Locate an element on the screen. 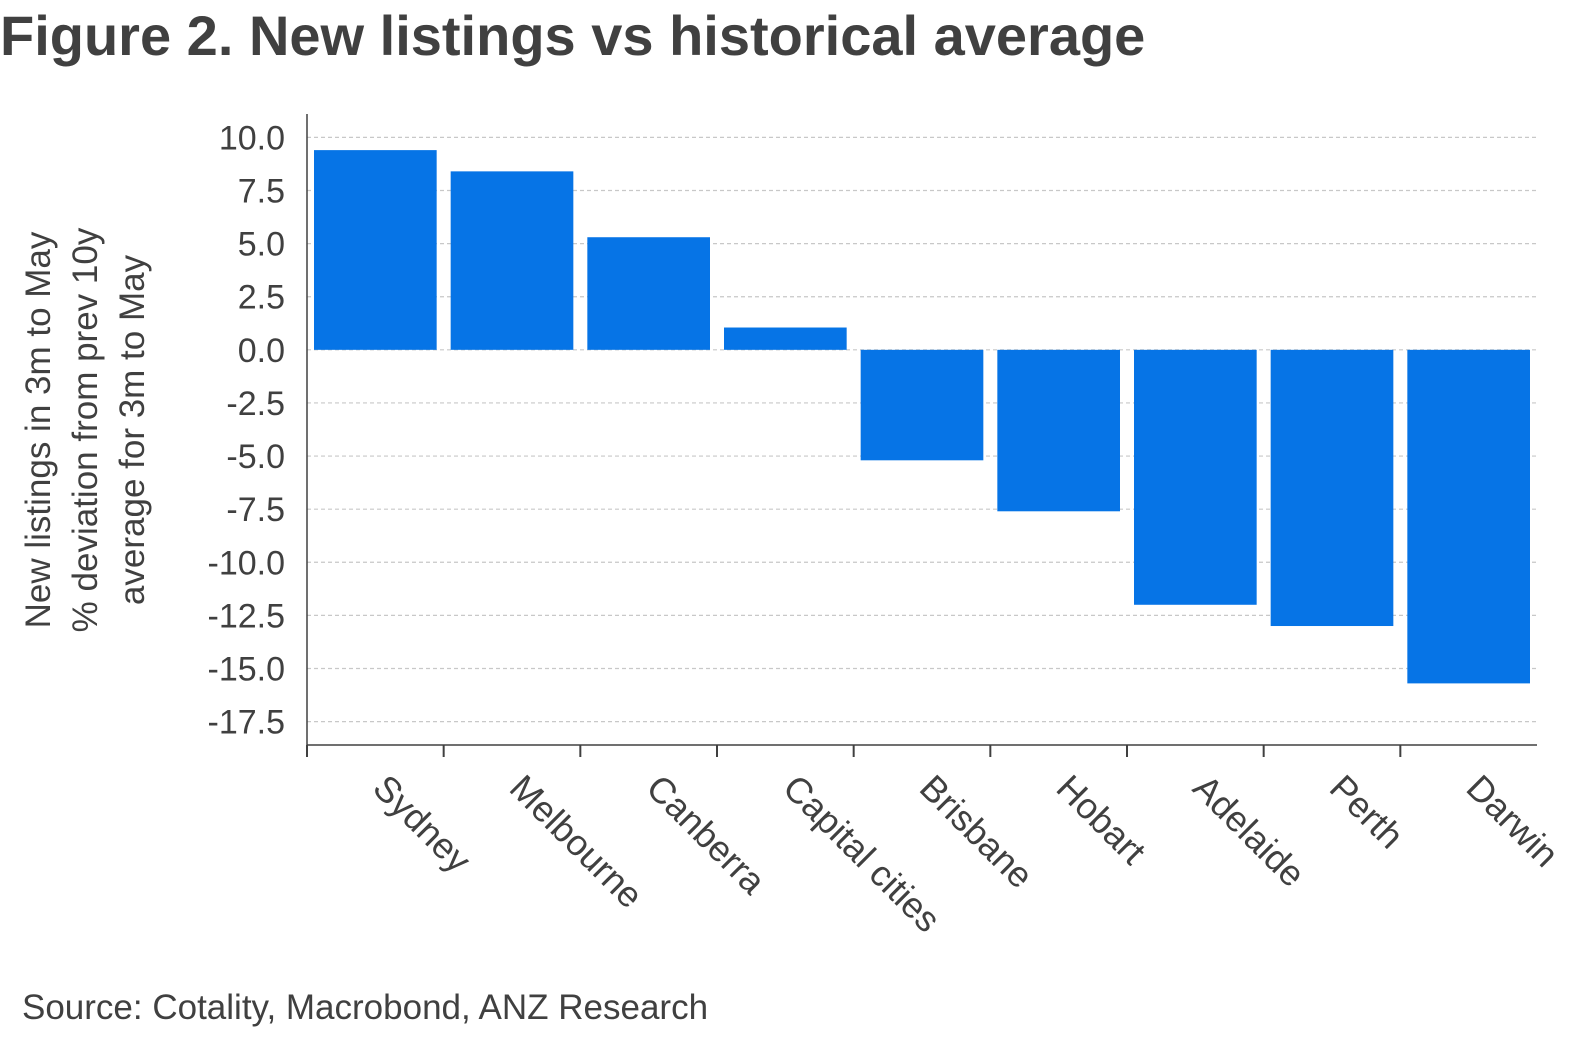  category-label: Sydney is located at coordinates (422, 824).